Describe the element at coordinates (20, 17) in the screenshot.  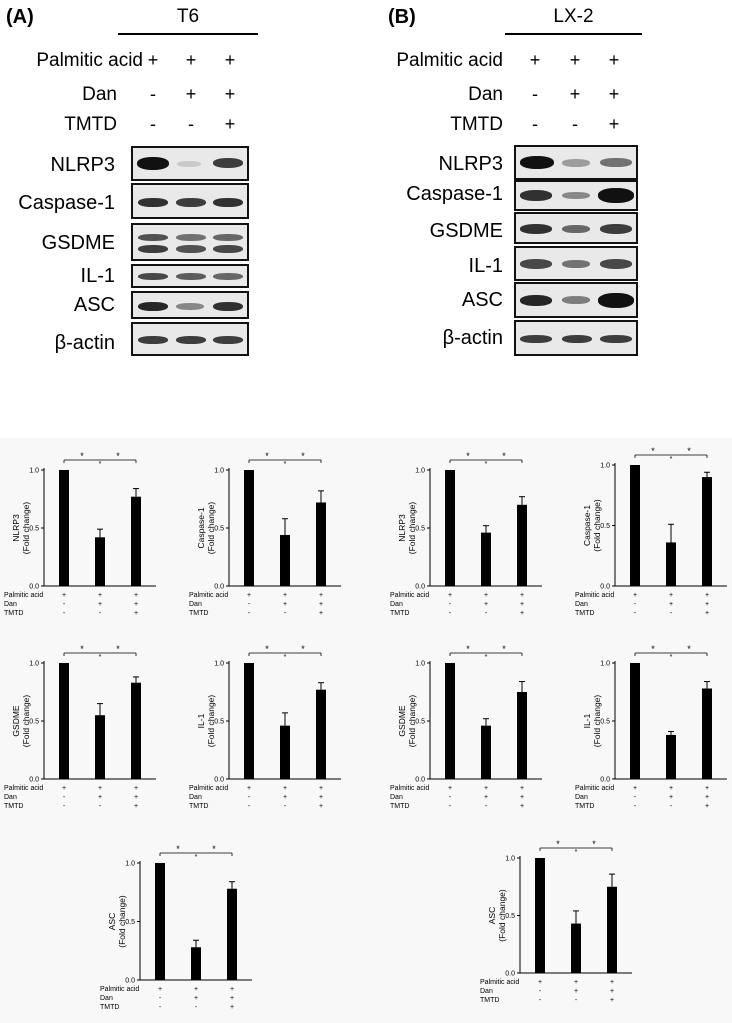
I see `panel-letter-a: (A)` at that location.